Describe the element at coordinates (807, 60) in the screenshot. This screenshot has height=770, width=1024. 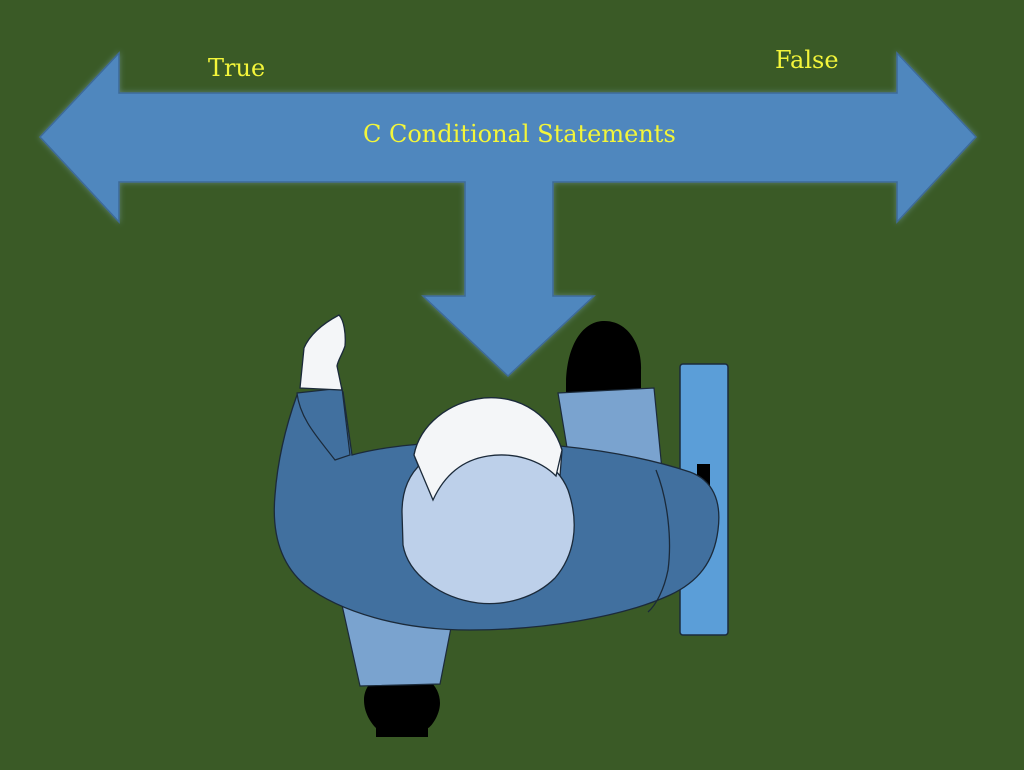
I see `false-label: False` at that location.